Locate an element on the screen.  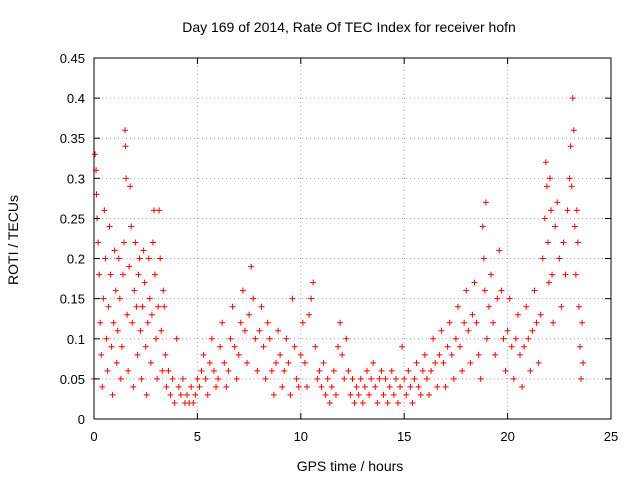
y-axis-title: ROTI / TECUs is located at coordinates (13, 240).